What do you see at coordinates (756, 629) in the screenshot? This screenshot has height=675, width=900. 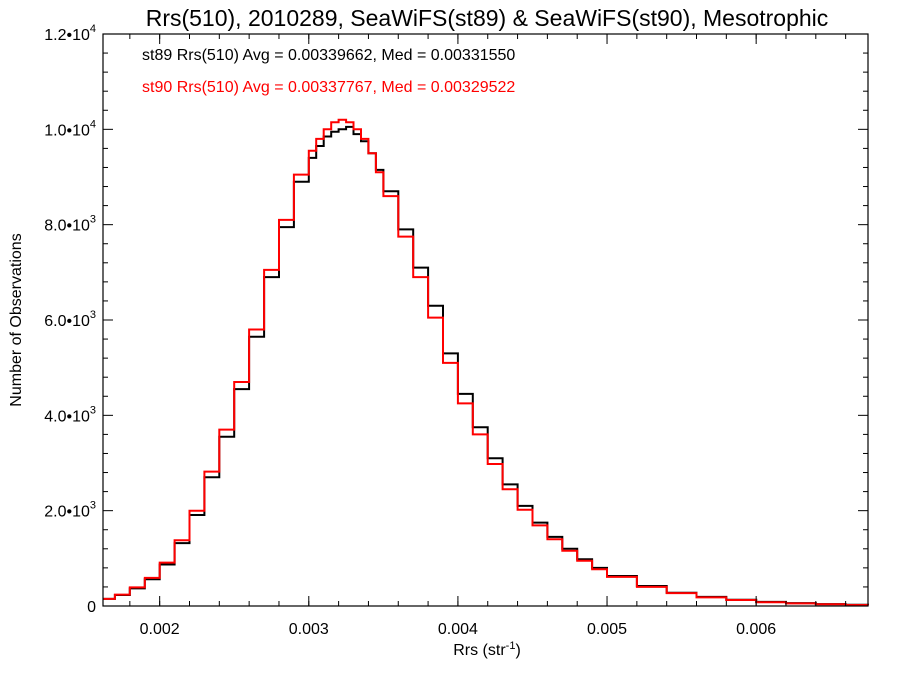 I see `x-tick-label-4: 0.006` at bounding box center [756, 629].